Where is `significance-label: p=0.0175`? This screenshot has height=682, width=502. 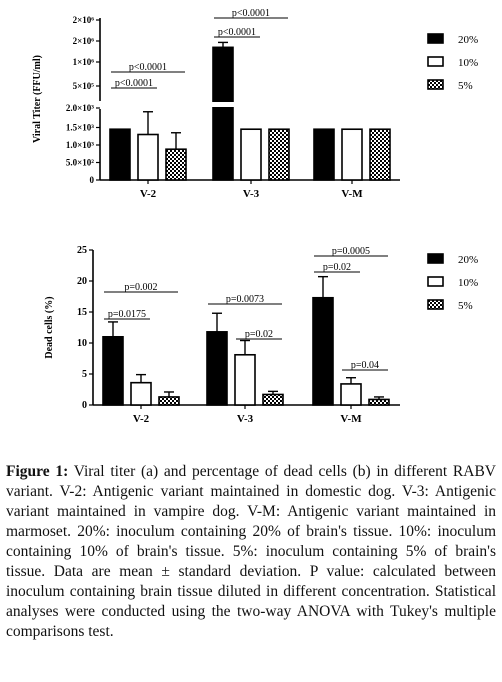 significance-label: p=0.0175 is located at coordinates (127, 314).